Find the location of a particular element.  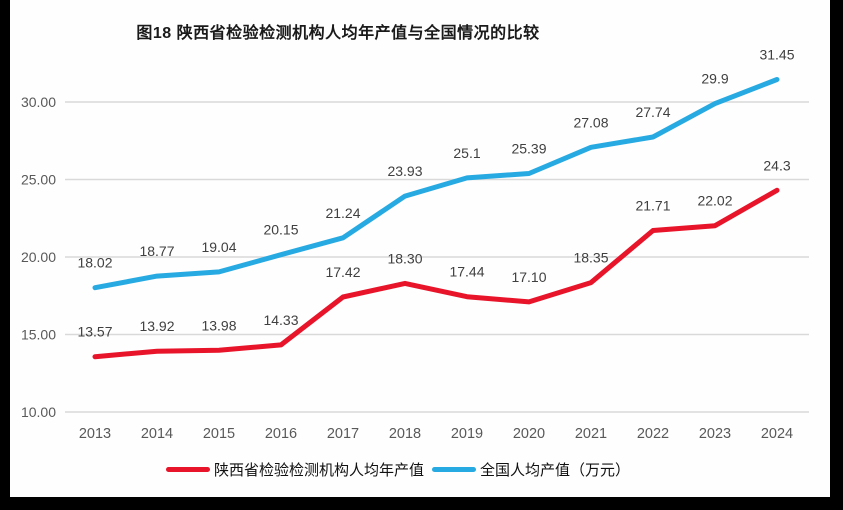

legend-item-national: 全国人均产值（万元） is located at coordinates (531, 469).